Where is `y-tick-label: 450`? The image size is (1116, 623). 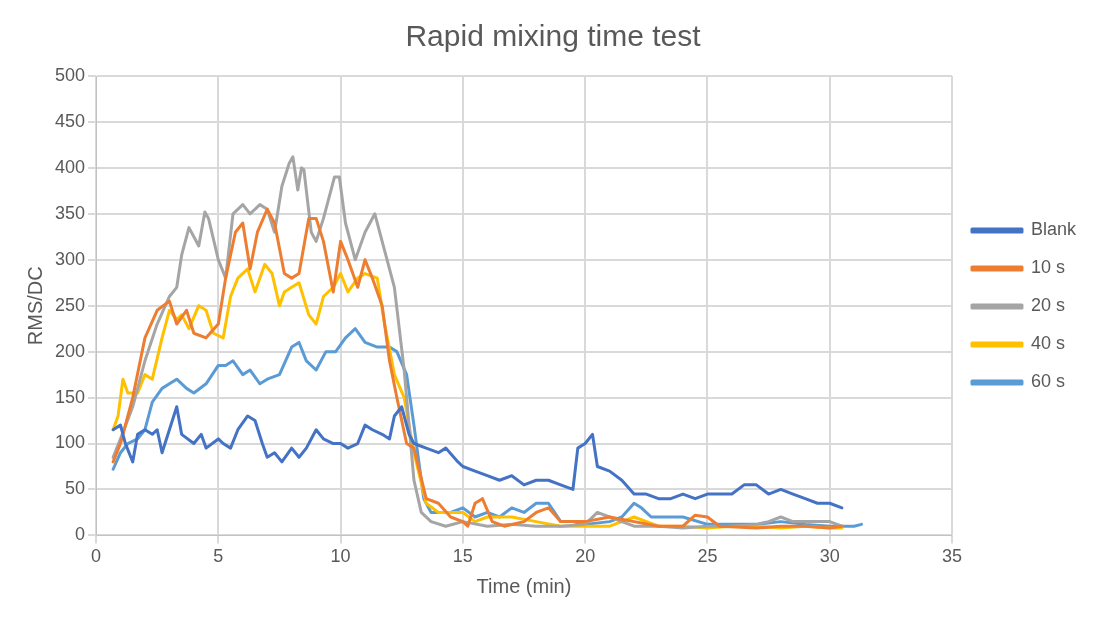
y-tick-label: 450 is located at coordinates (70, 120).